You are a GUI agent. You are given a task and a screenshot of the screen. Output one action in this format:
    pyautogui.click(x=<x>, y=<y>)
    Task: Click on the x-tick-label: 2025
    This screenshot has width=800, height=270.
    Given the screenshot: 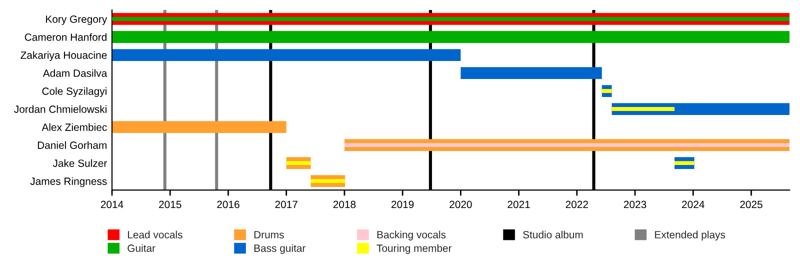 What is the action you would take?
    pyautogui.click(x=751, y=204)
    